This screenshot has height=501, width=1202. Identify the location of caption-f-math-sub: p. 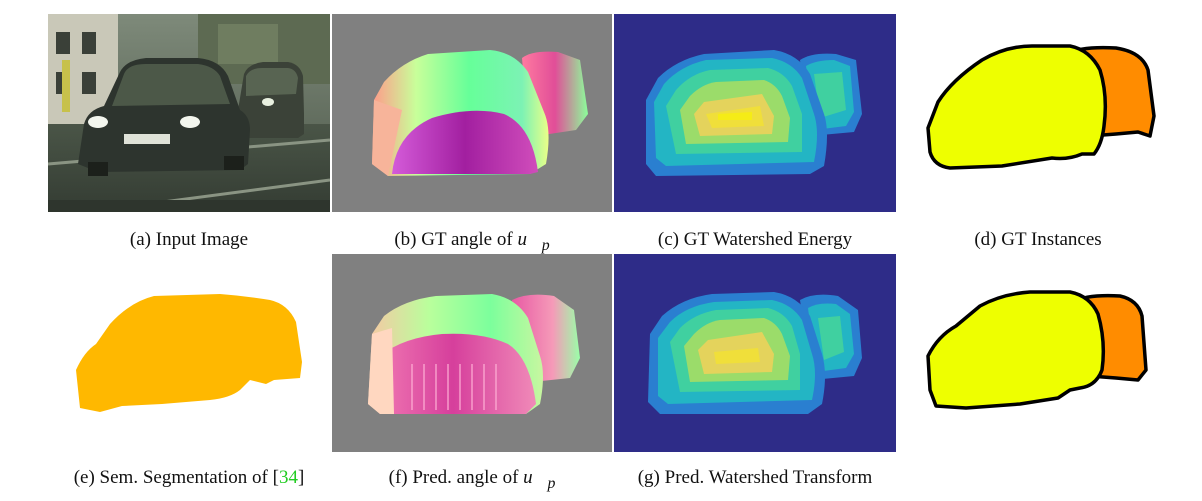
(551, 483).